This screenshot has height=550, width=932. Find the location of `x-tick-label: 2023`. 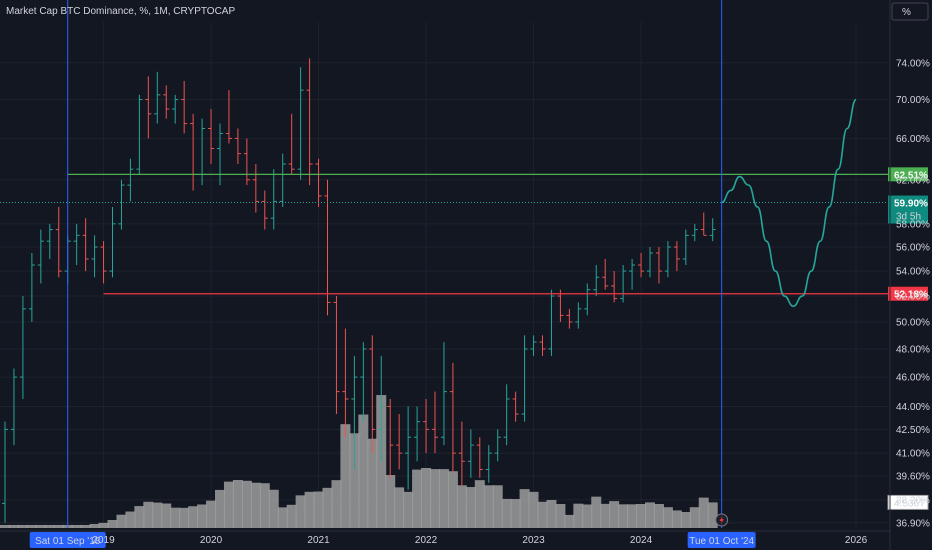

x-tick-label: 2023 is located at coordinates (533, 540).